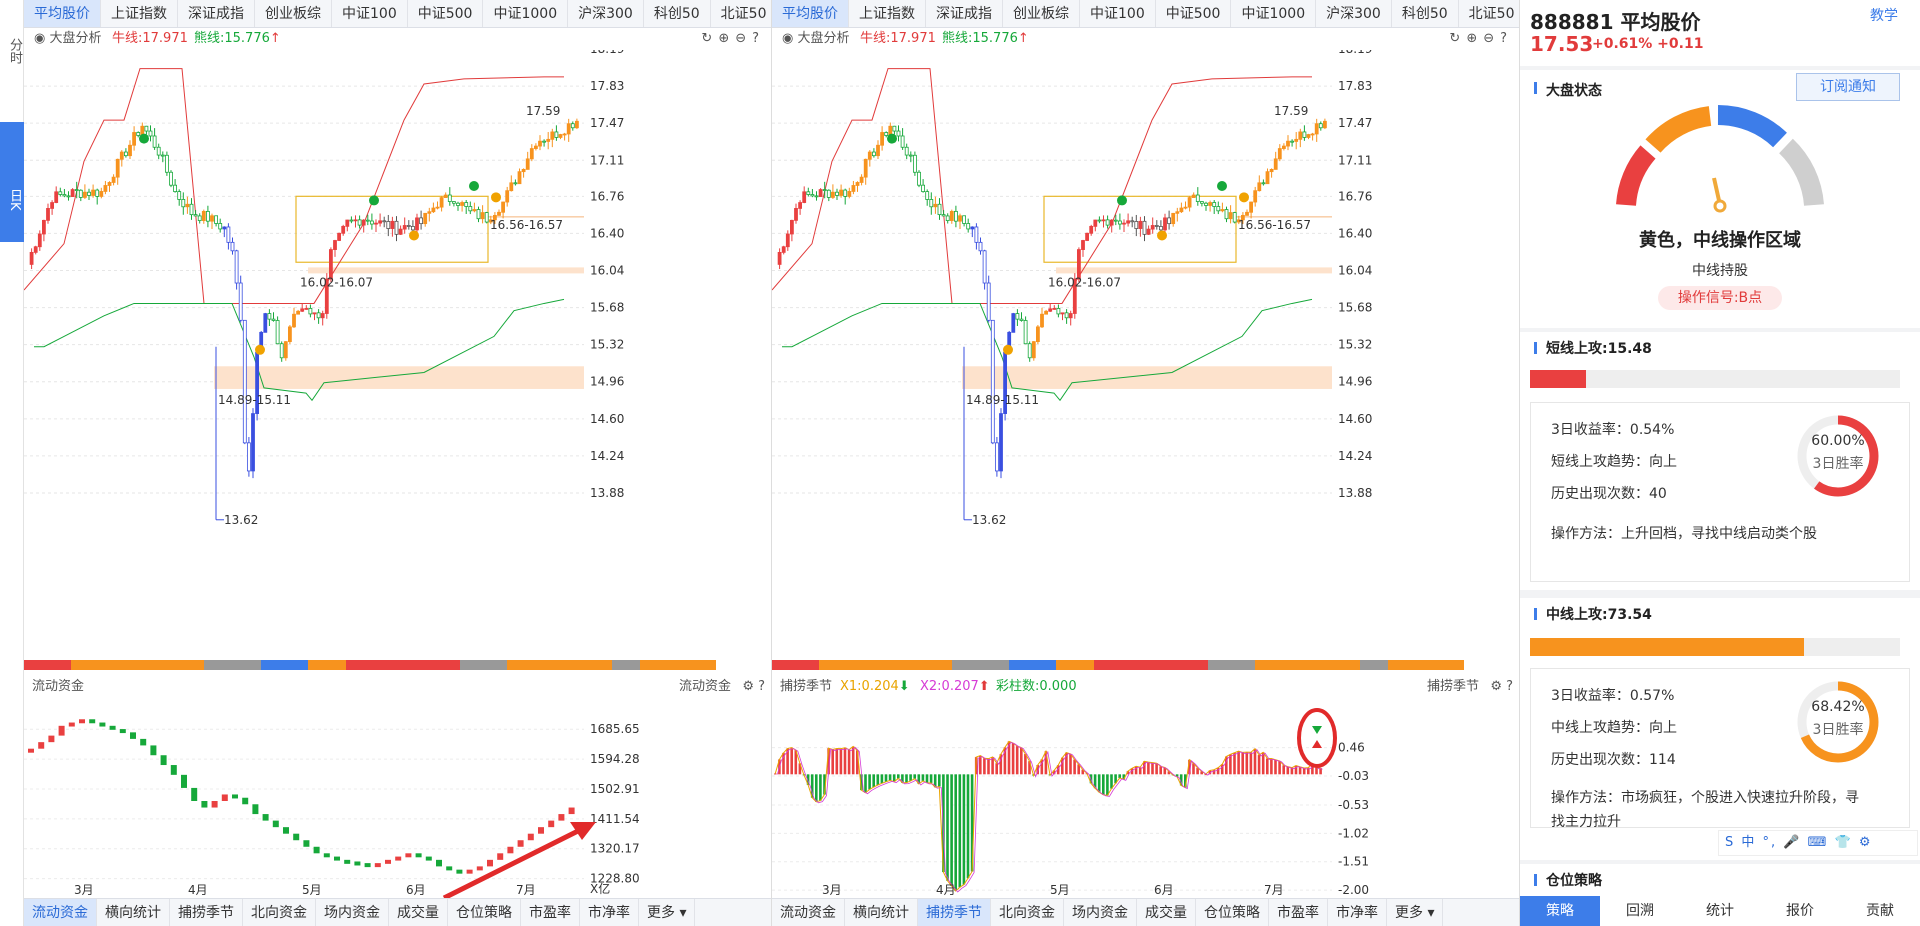 This screenshot has width=1920, height=926. Describe the element at coordinates (1884, 16) in the screenshot. I see `teach-link: 教学` at that location.